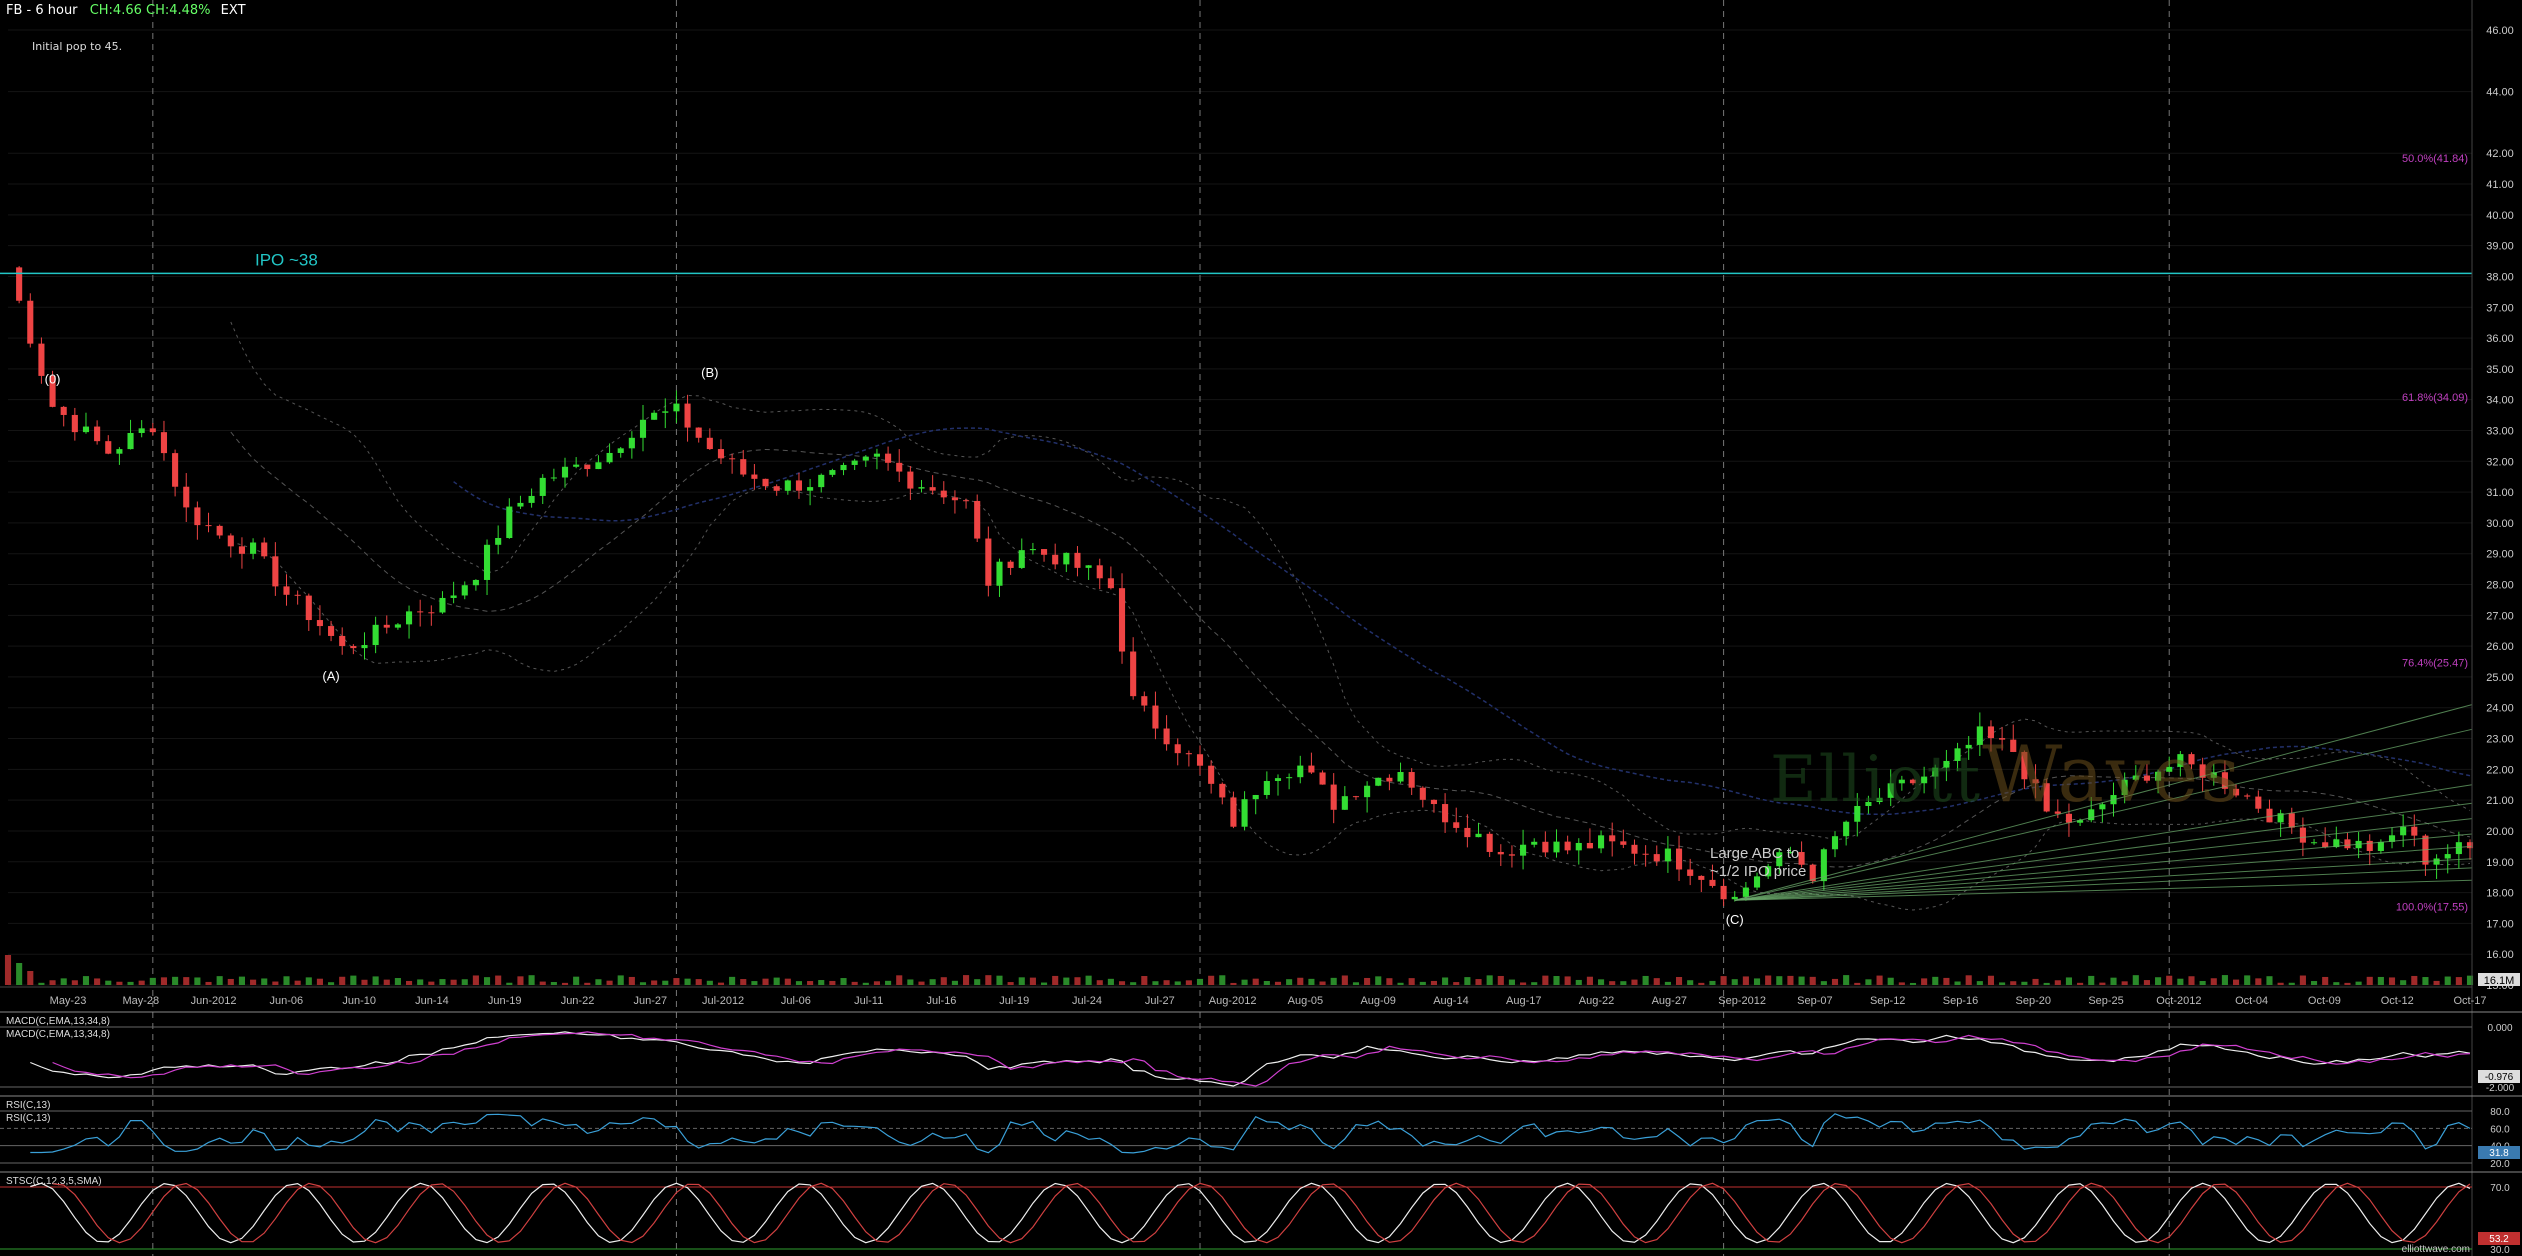 The height and width of the screenshot is (1256, 2522). I want to click on indicator-readout, so click(2499, 1076).